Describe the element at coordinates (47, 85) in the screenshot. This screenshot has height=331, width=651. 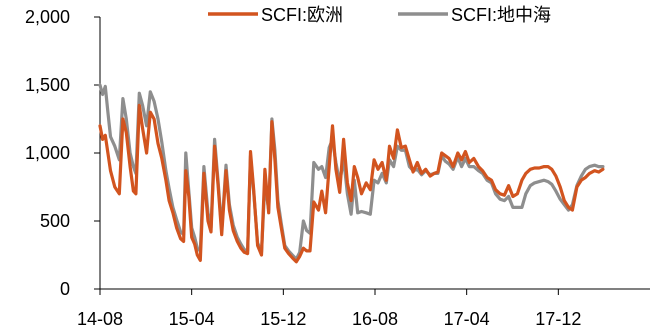
I see `y-tick-label: 1,500` at that location.